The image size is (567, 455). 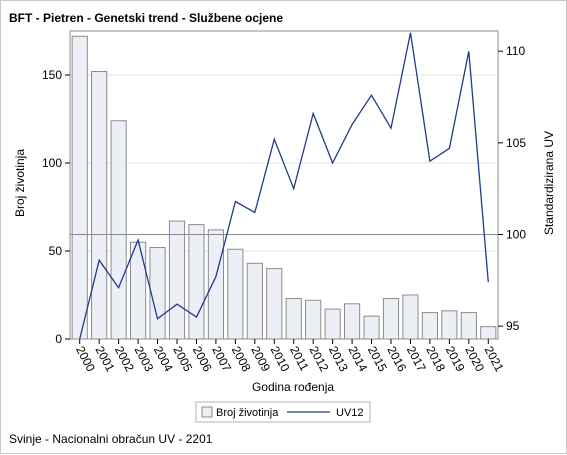 What do you see at coordinates (20, 183) in the screenshot?
I see `y-axis-label: Broj životinja` at bounding box center [20, 183].